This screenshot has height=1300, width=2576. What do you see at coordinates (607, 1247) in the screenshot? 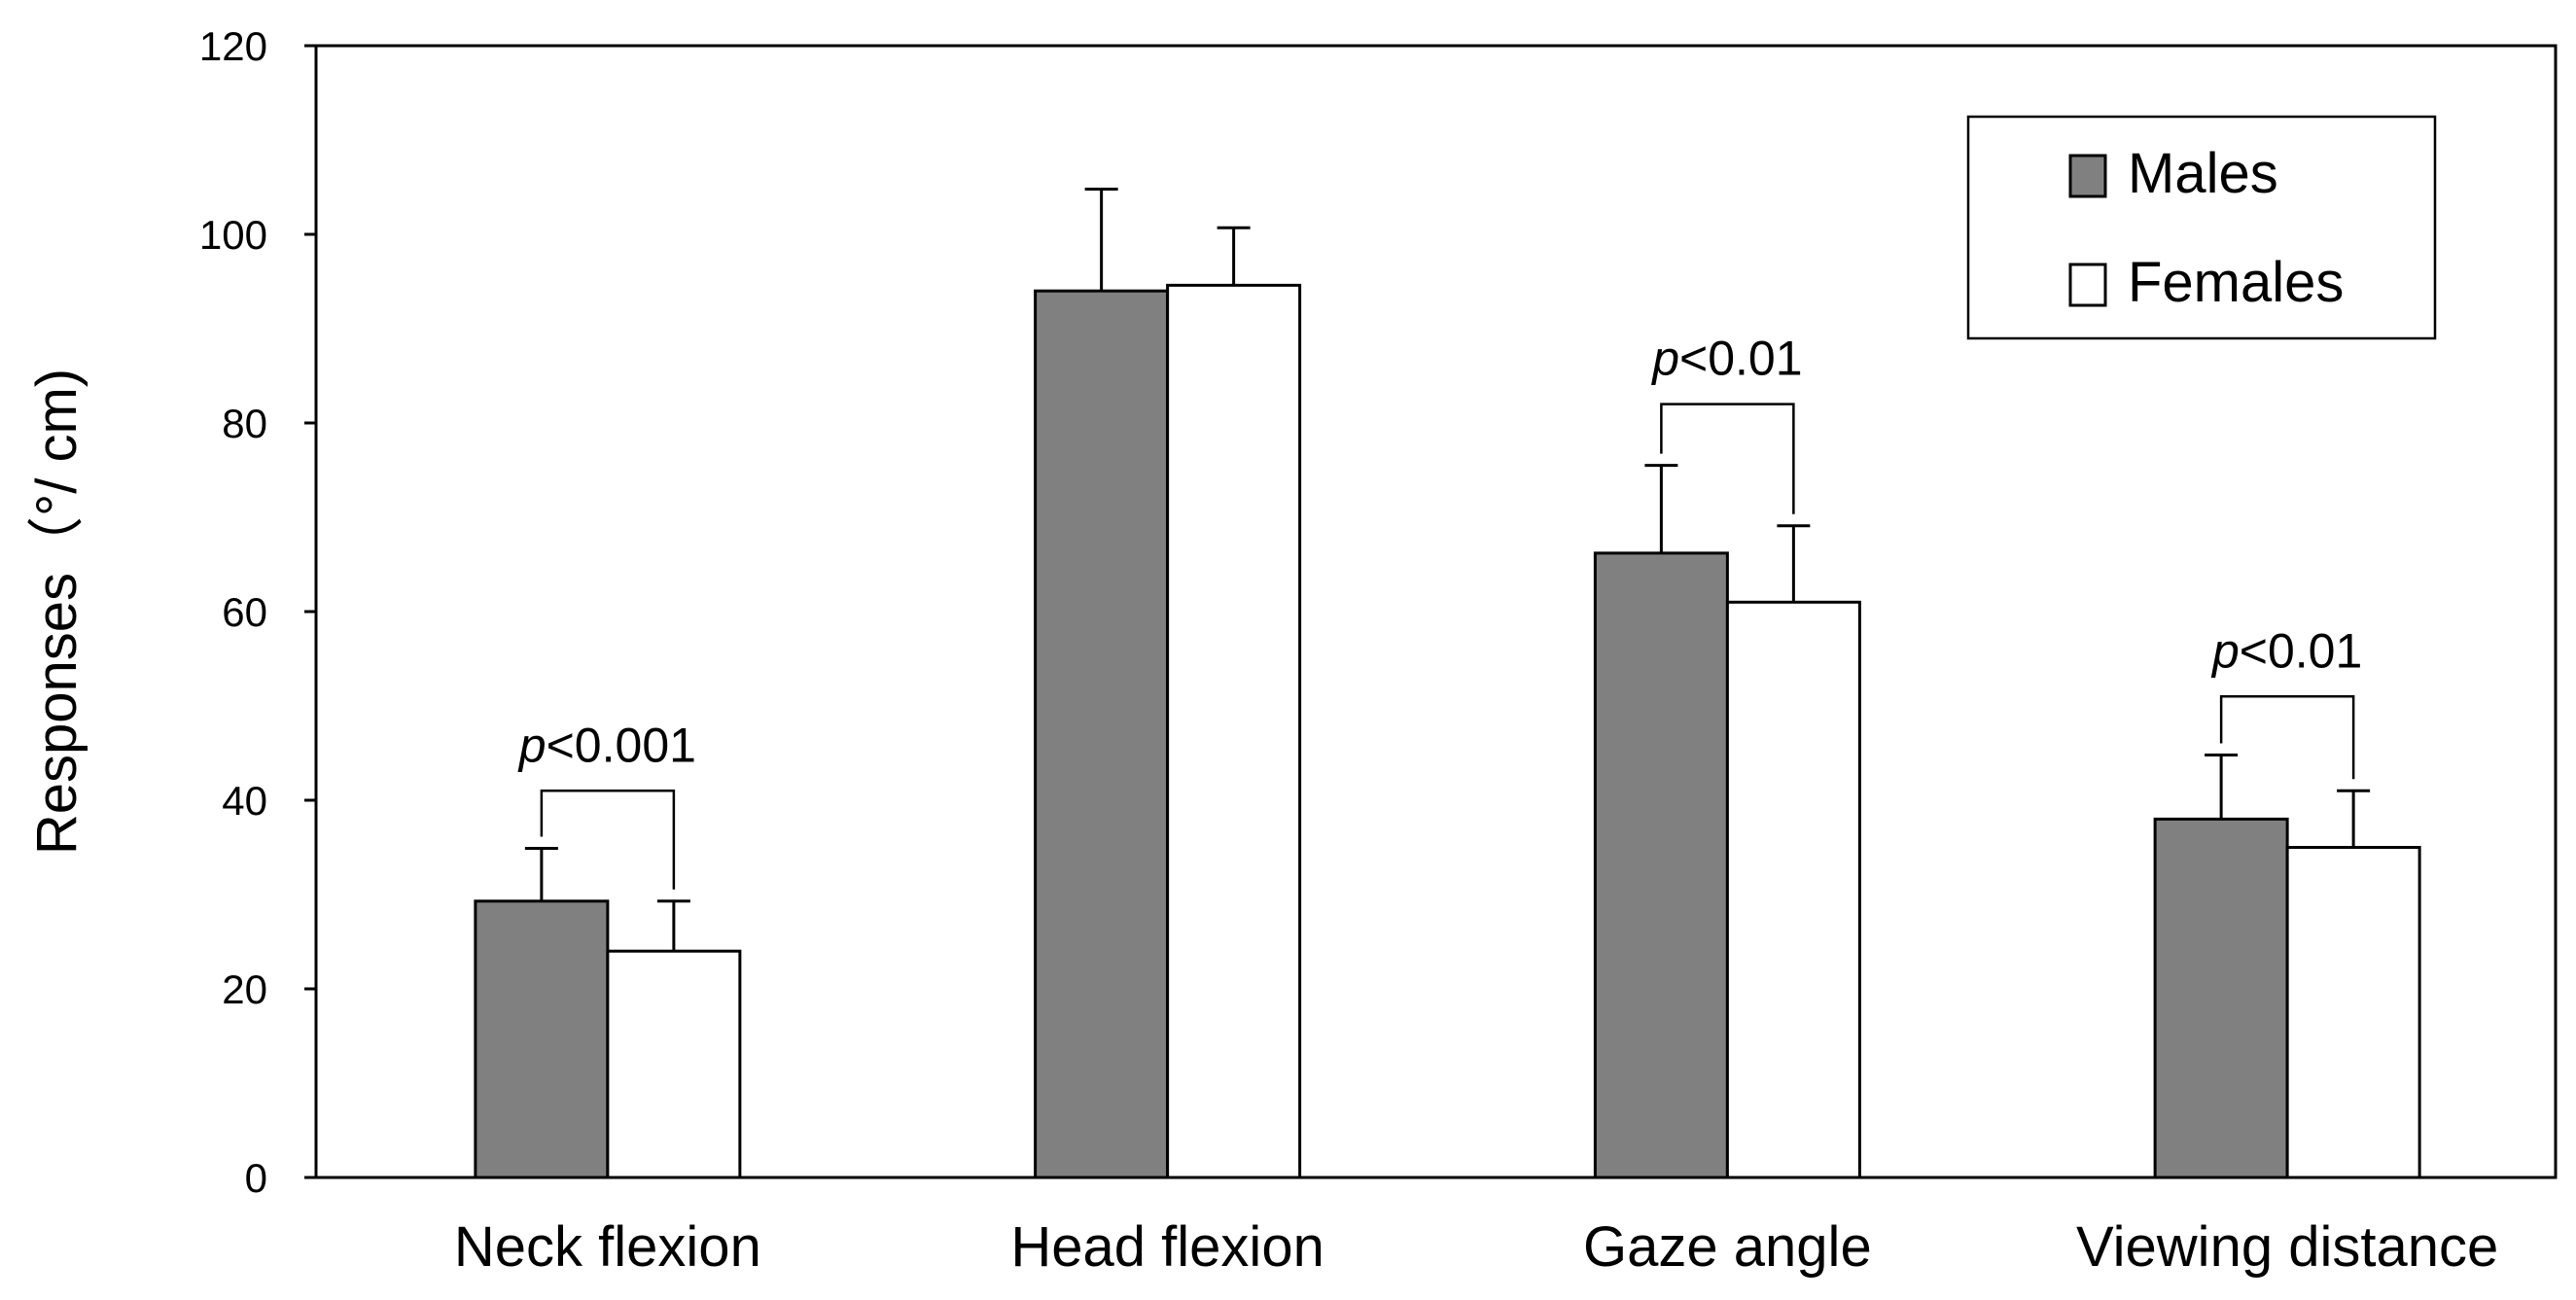
I see `x-category-label: Neck flexion` at bounding box center [607, 1247].